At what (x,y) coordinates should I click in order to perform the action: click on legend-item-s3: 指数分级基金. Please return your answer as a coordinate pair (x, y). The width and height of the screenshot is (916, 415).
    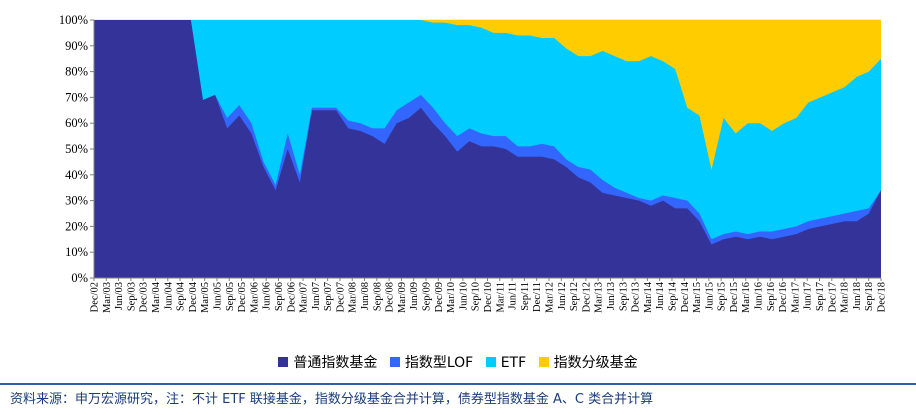
    Looking at the image, I should click on (588, 362).